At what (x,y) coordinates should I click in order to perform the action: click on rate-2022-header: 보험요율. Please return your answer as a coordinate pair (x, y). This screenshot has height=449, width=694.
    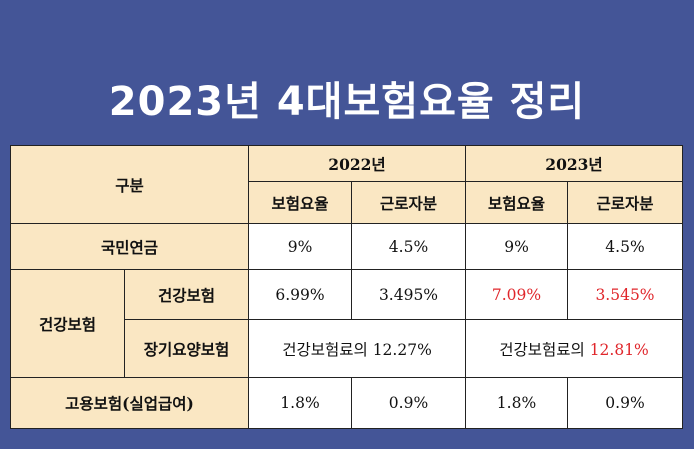
    Looking at the image, I should click on (300, 202).